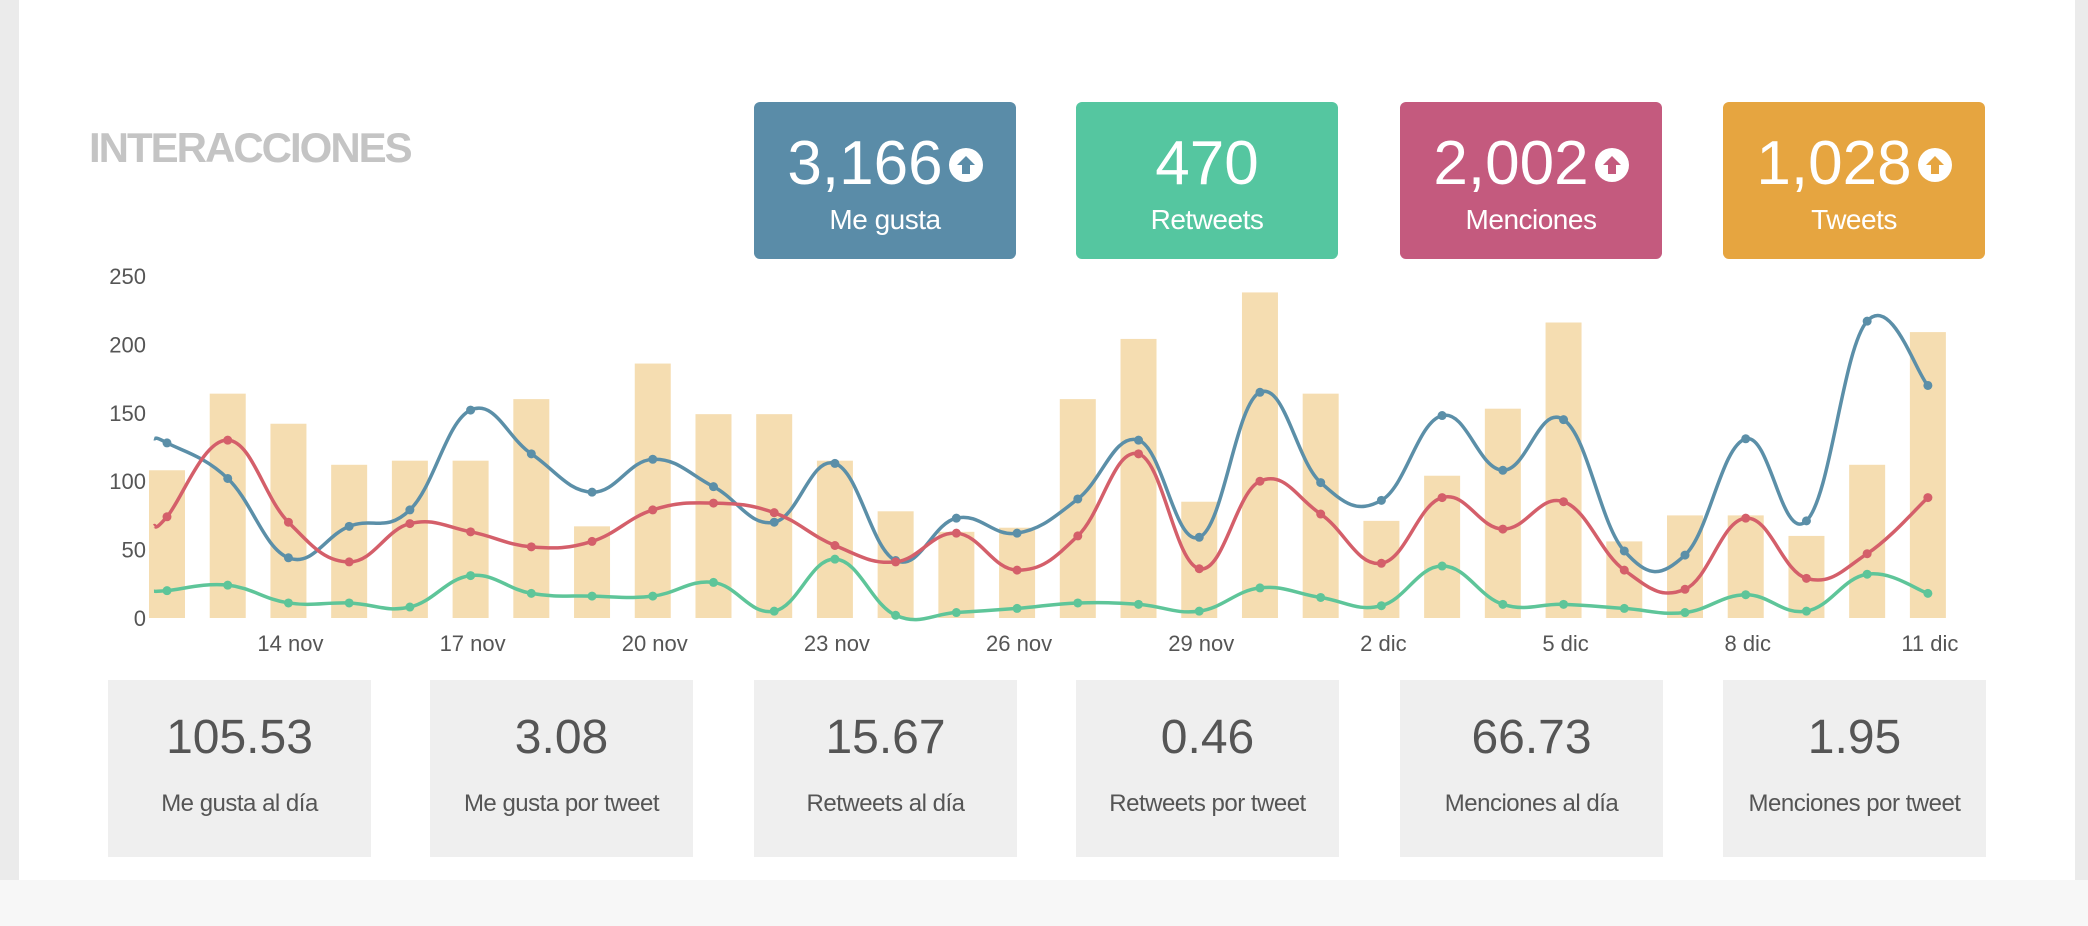 This screenshot has height=926, width=2088. I want to click on x-tick-label: 11 dic, so click(1929, 643).